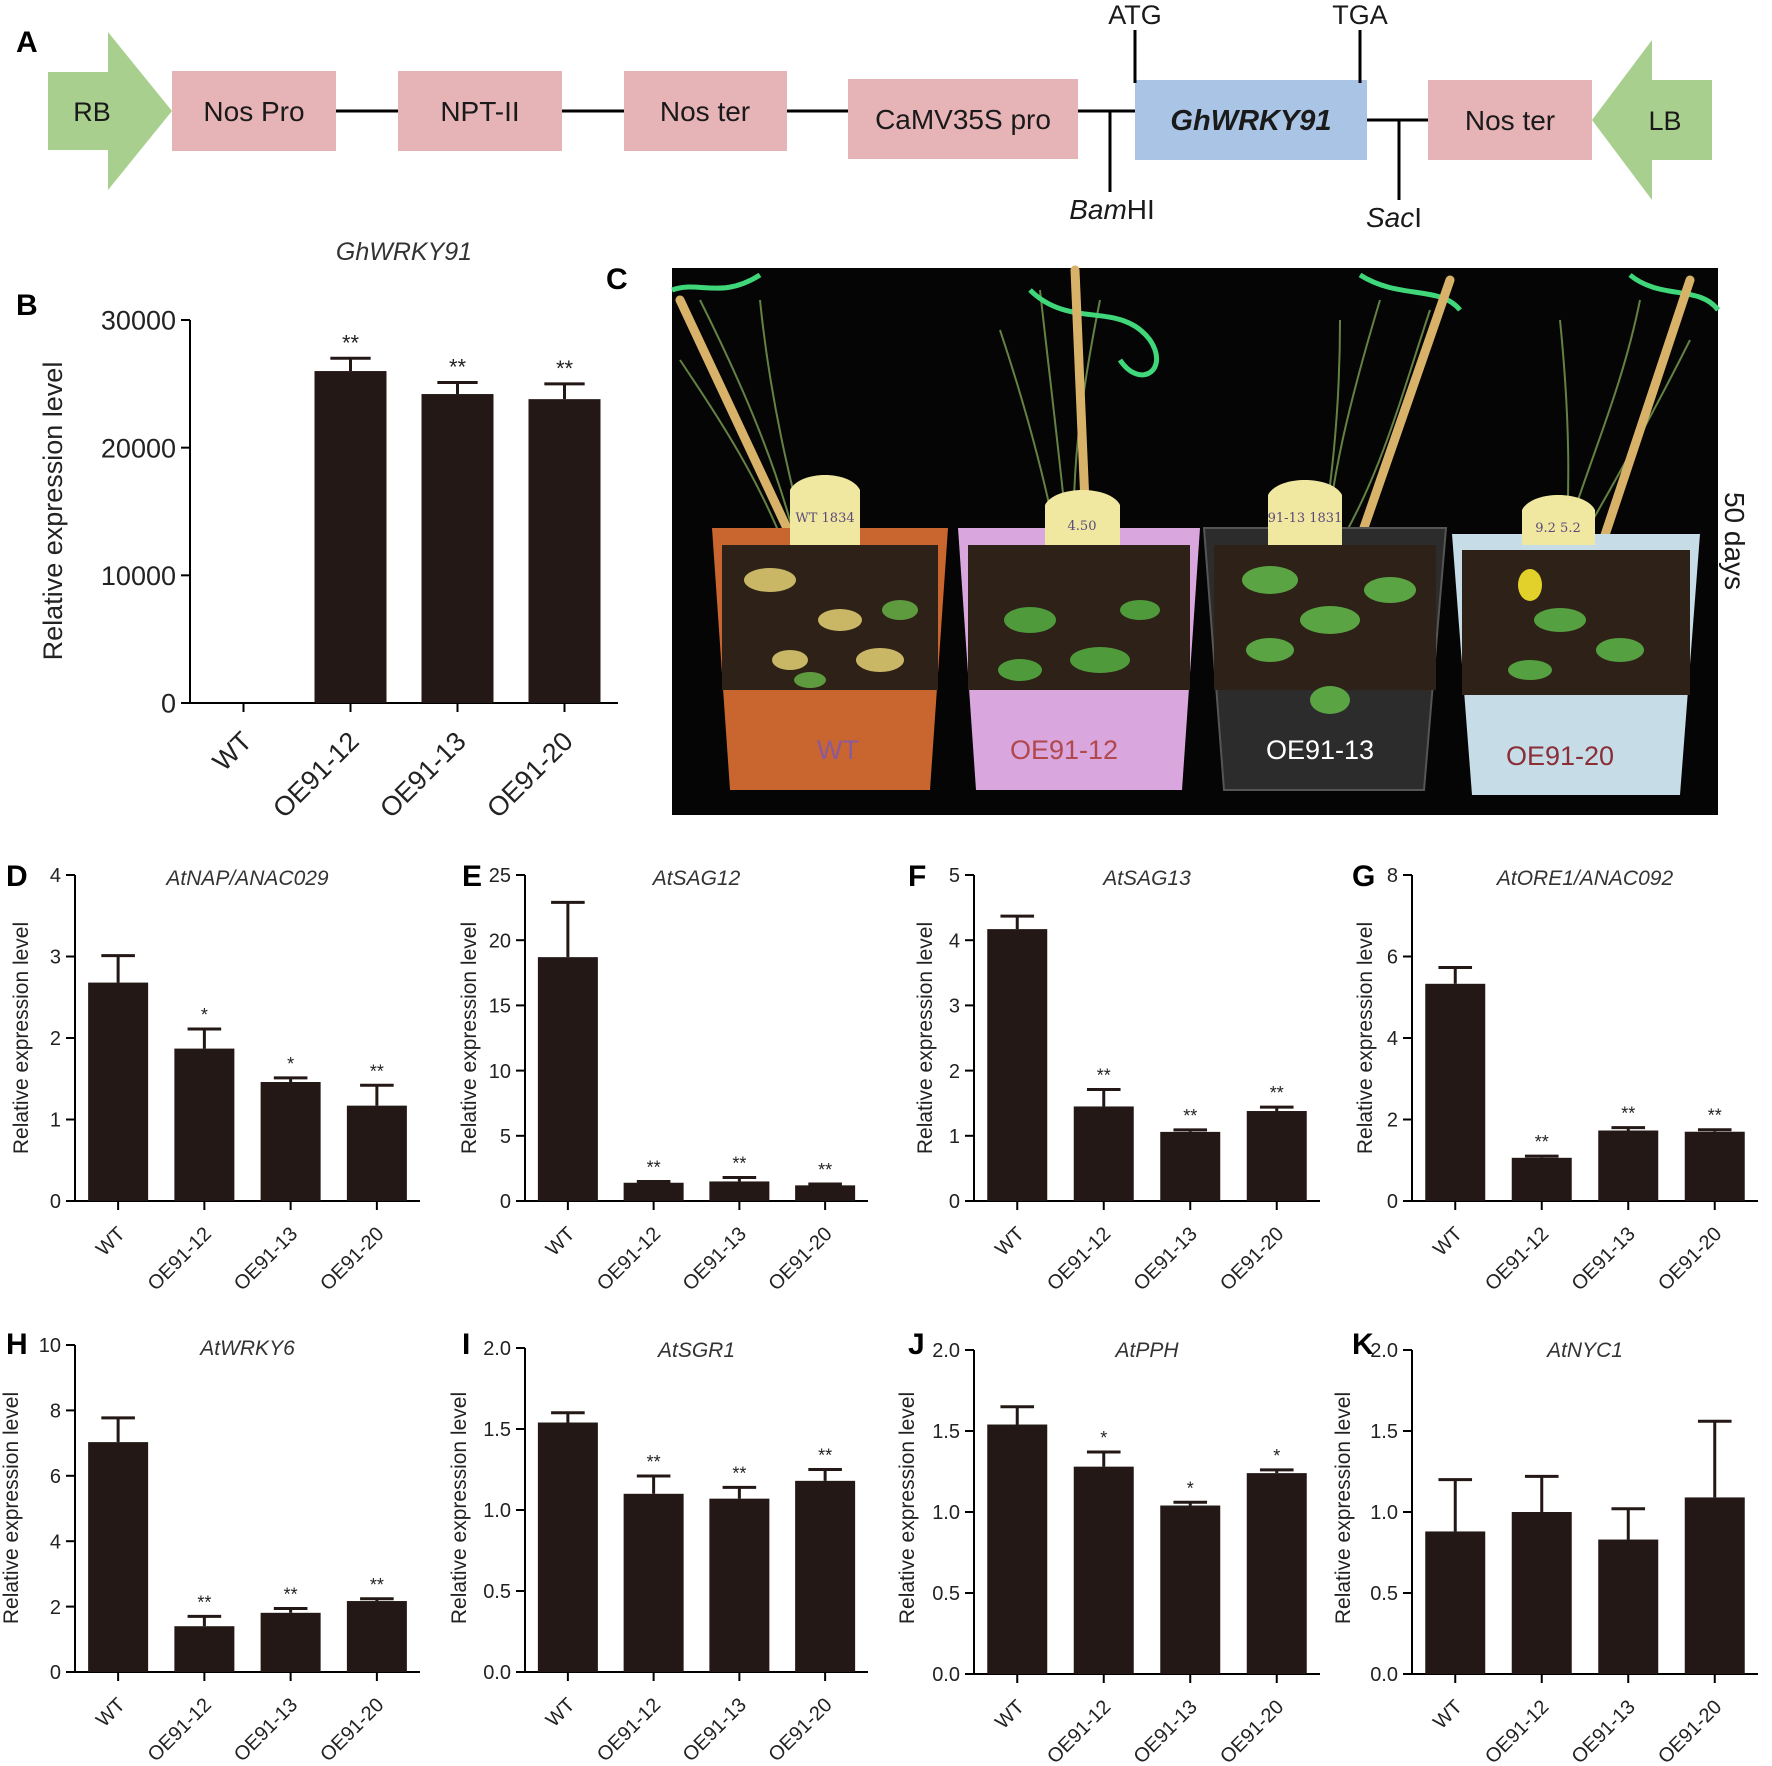  I want to click on pot-wt: WT, so click(830, 659).